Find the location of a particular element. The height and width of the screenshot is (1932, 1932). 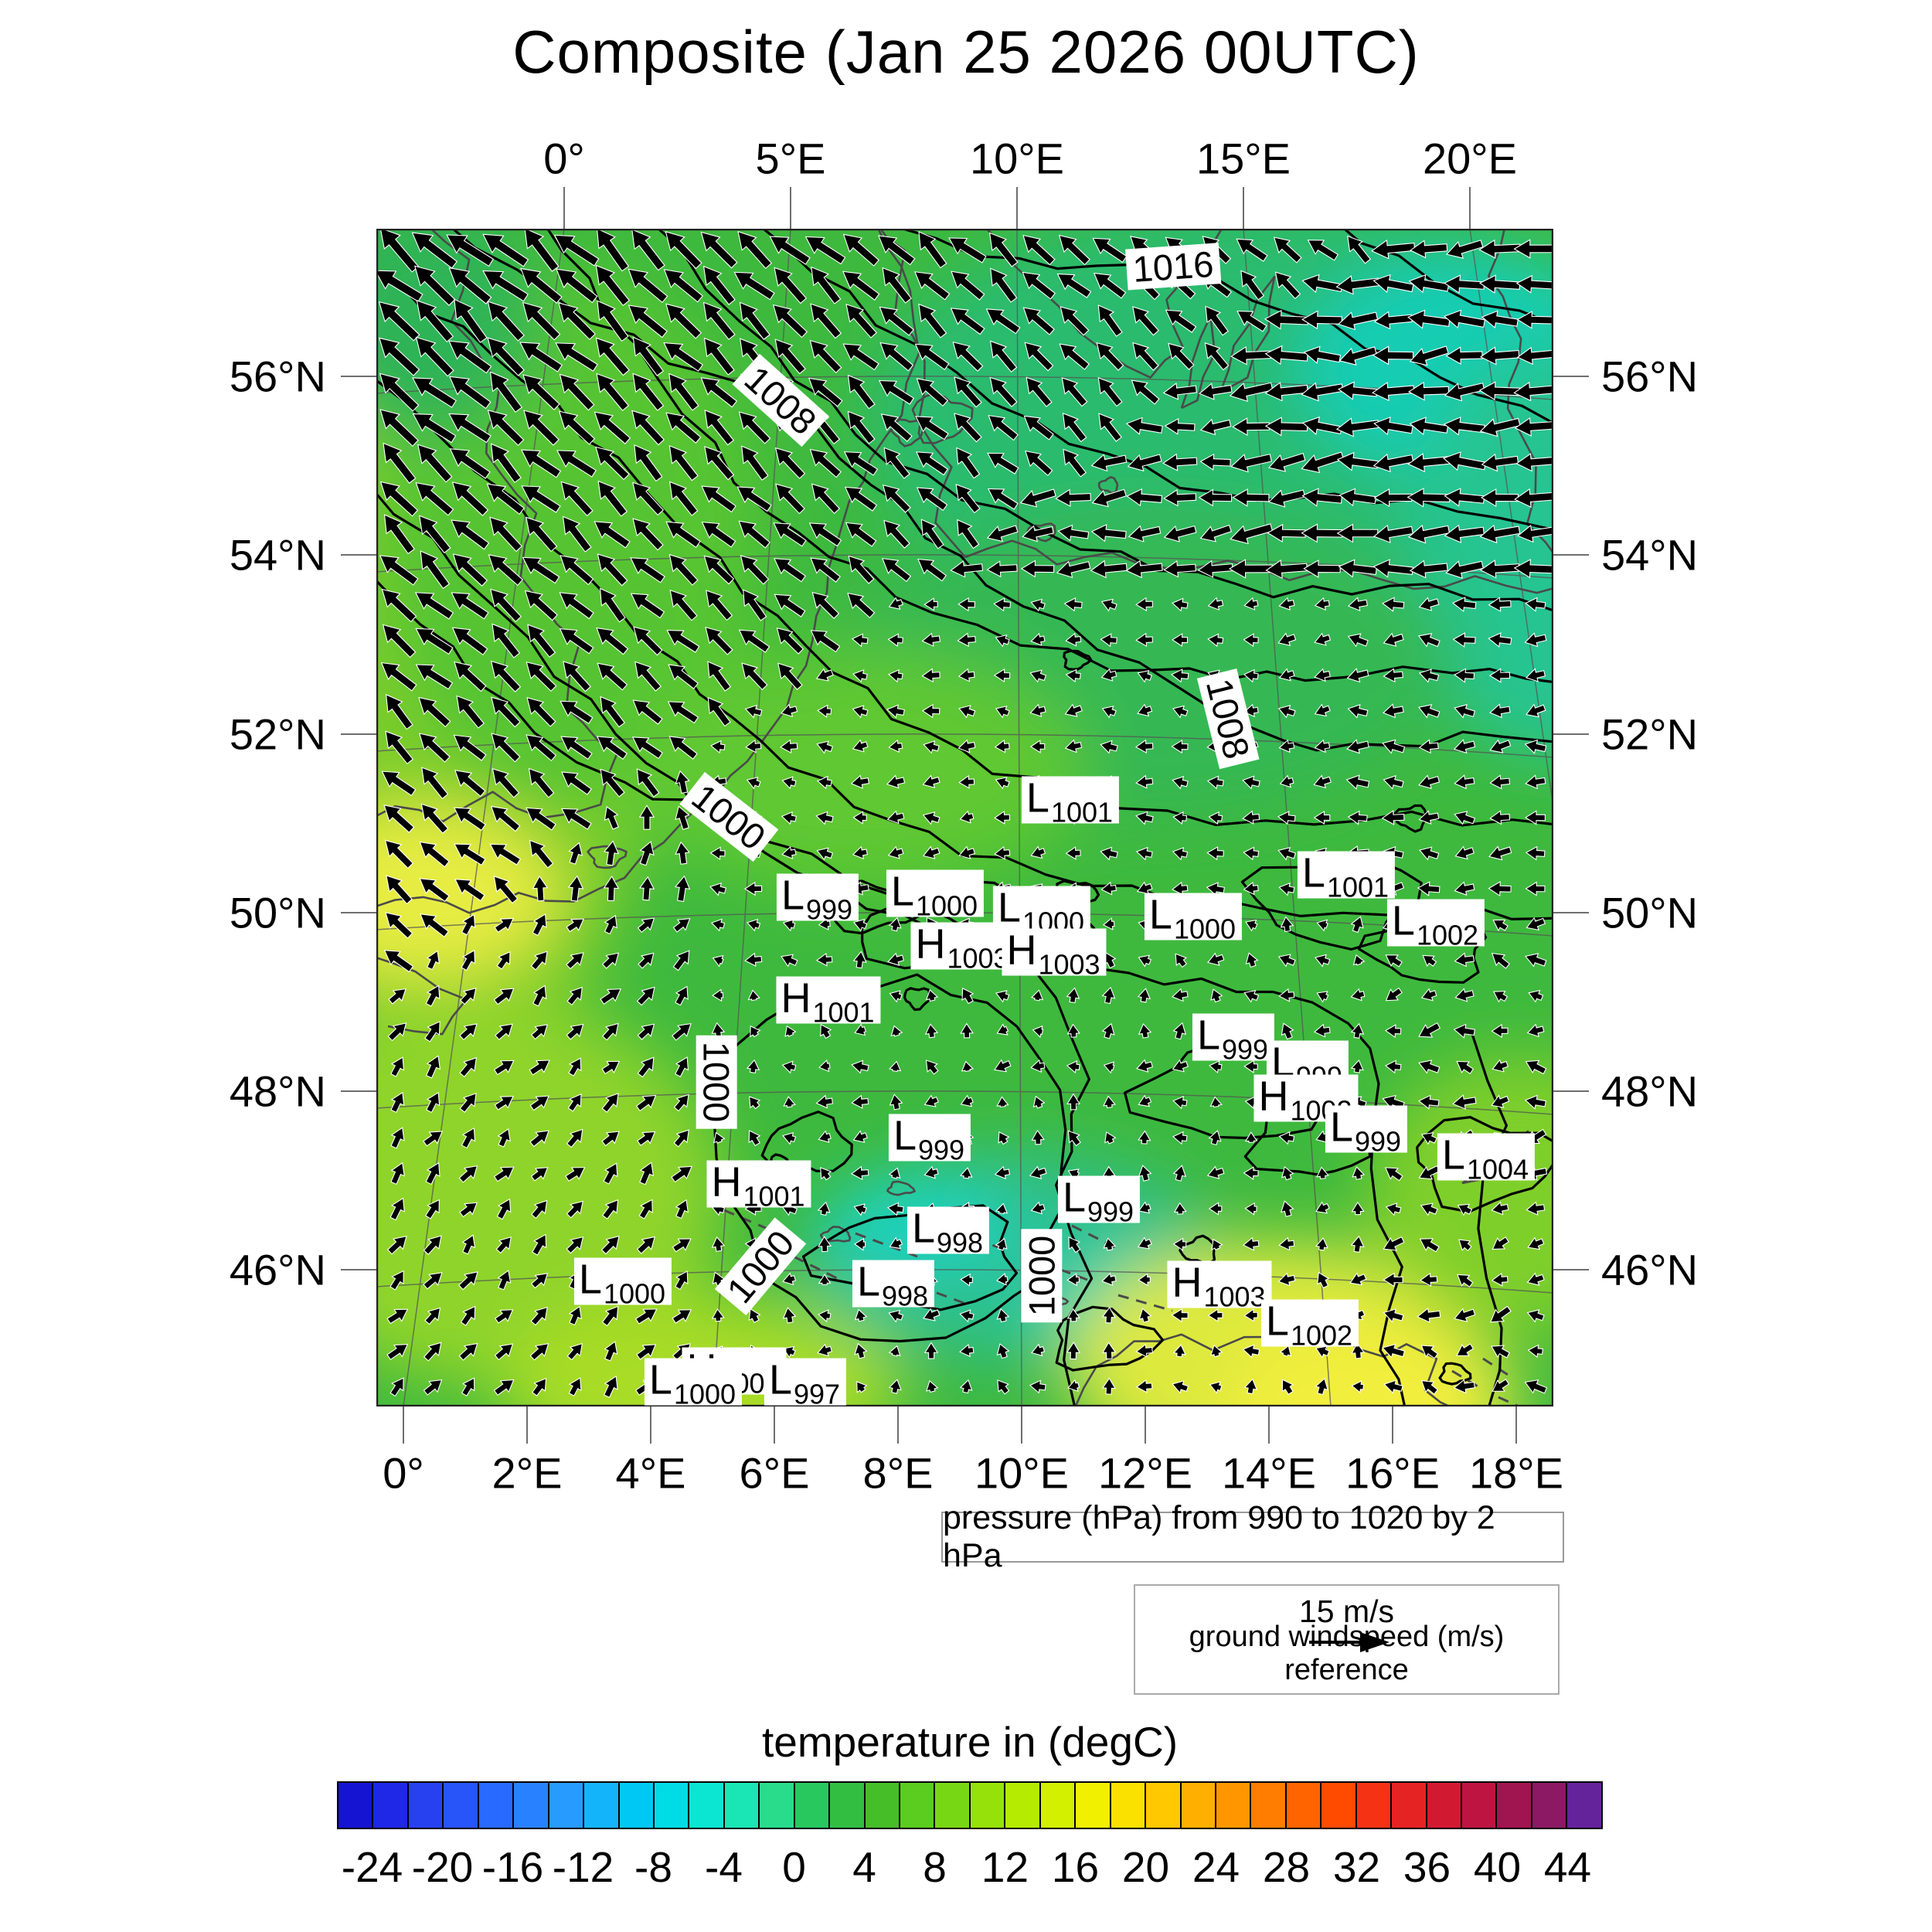

pressure-center-l-label: L1004 is located at coordinates (1487, 1158).